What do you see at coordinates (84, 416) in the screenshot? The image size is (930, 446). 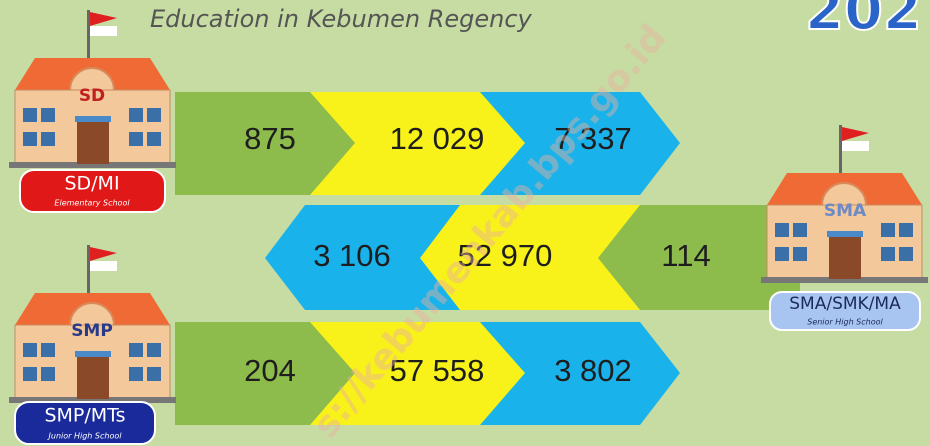 I see `level-label: SMP/MTs` at bounding box center [84, 416].